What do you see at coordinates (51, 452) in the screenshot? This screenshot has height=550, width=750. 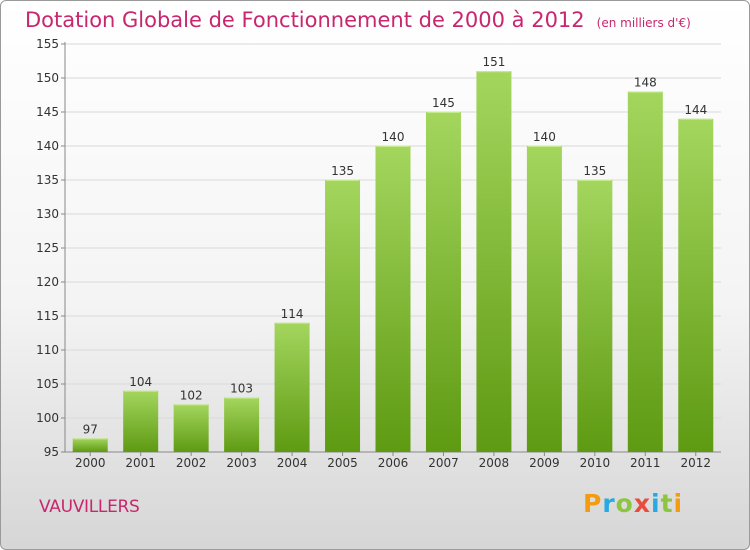 I see `y-tick-label: 95` at bounding box center [51, 452].